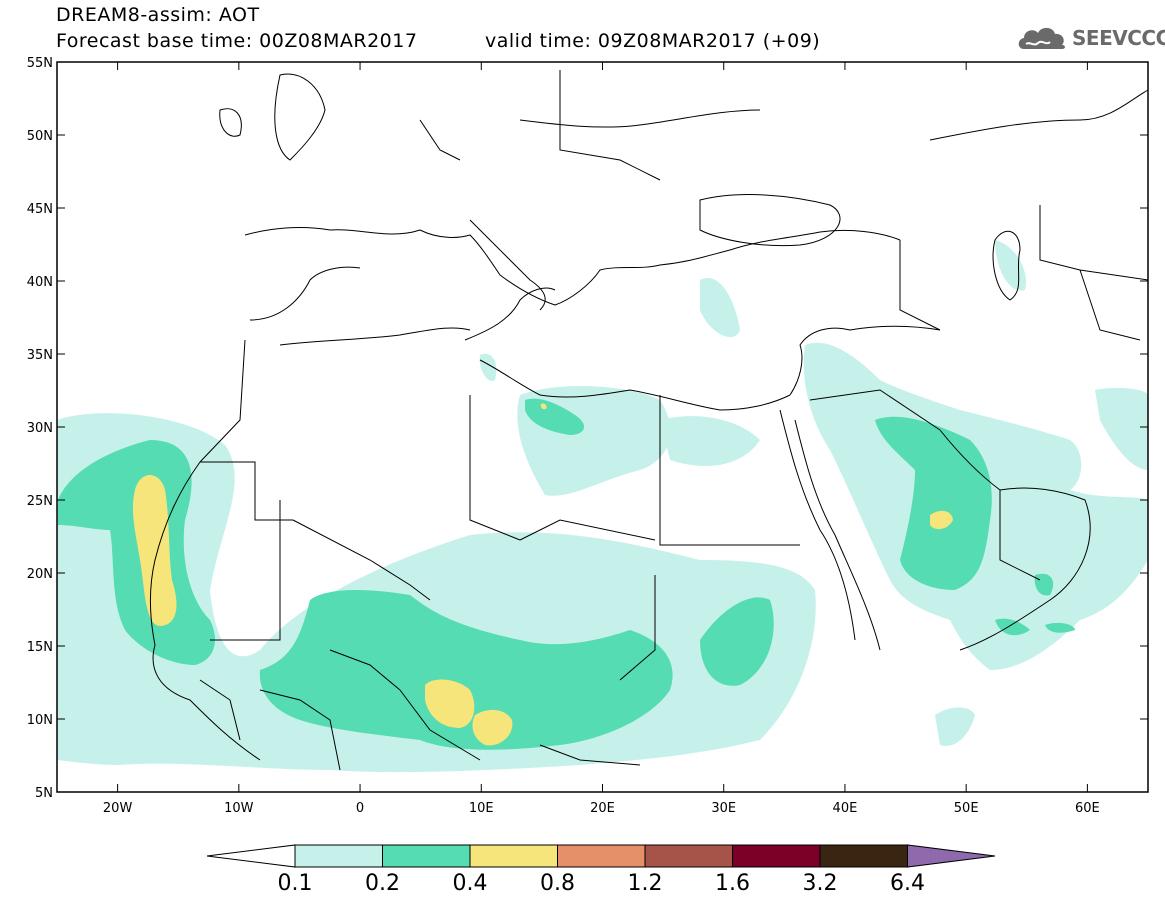 The width and height of the screenshot is (1165, 905). Describe the element at coordinates (470, 883) in the screenshot. I see `colorbar-label: 0.4` at that location.